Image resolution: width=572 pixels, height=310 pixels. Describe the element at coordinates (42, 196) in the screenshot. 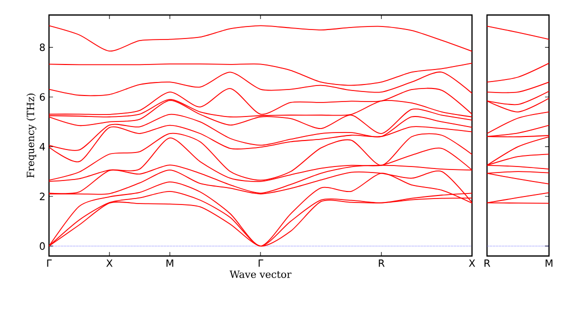

I see `y-tick-label: 2` at that location.